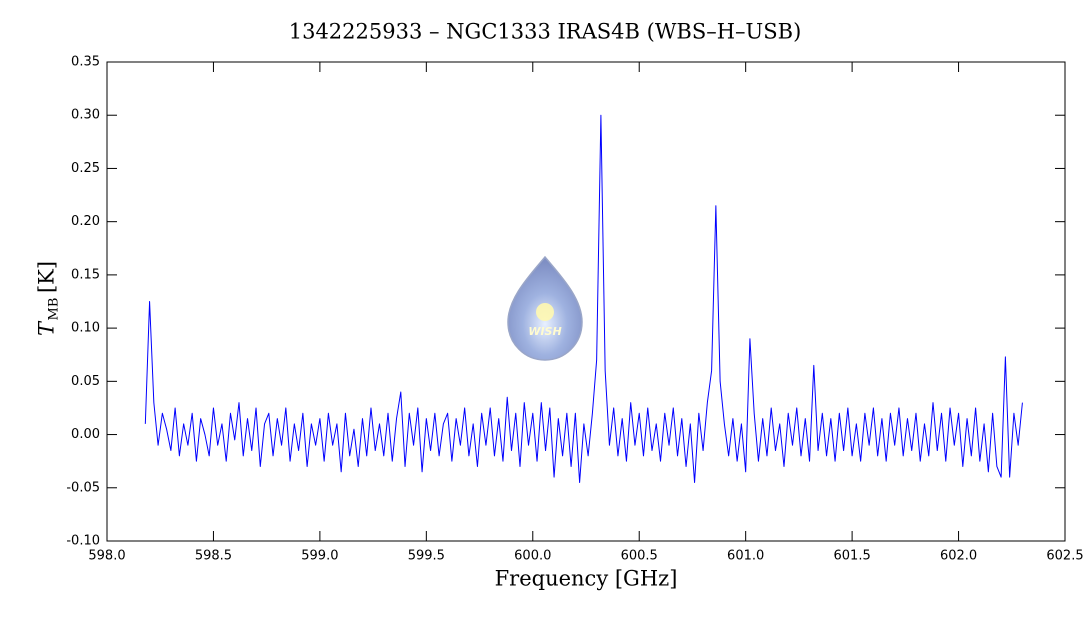  I want to click on x-tick-label: 599.0, so click(319, 556).